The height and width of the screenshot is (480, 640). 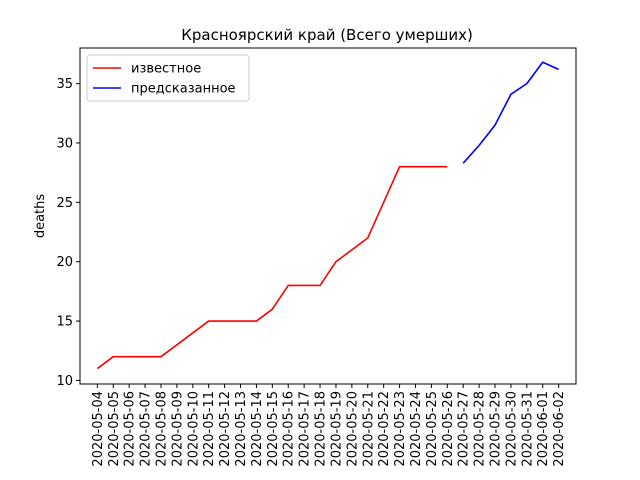 What do you see at coordinates (400, 429) in the screenshot?
I see `x-tick-label: 2020-05-23` at bounding box center [400, 429].